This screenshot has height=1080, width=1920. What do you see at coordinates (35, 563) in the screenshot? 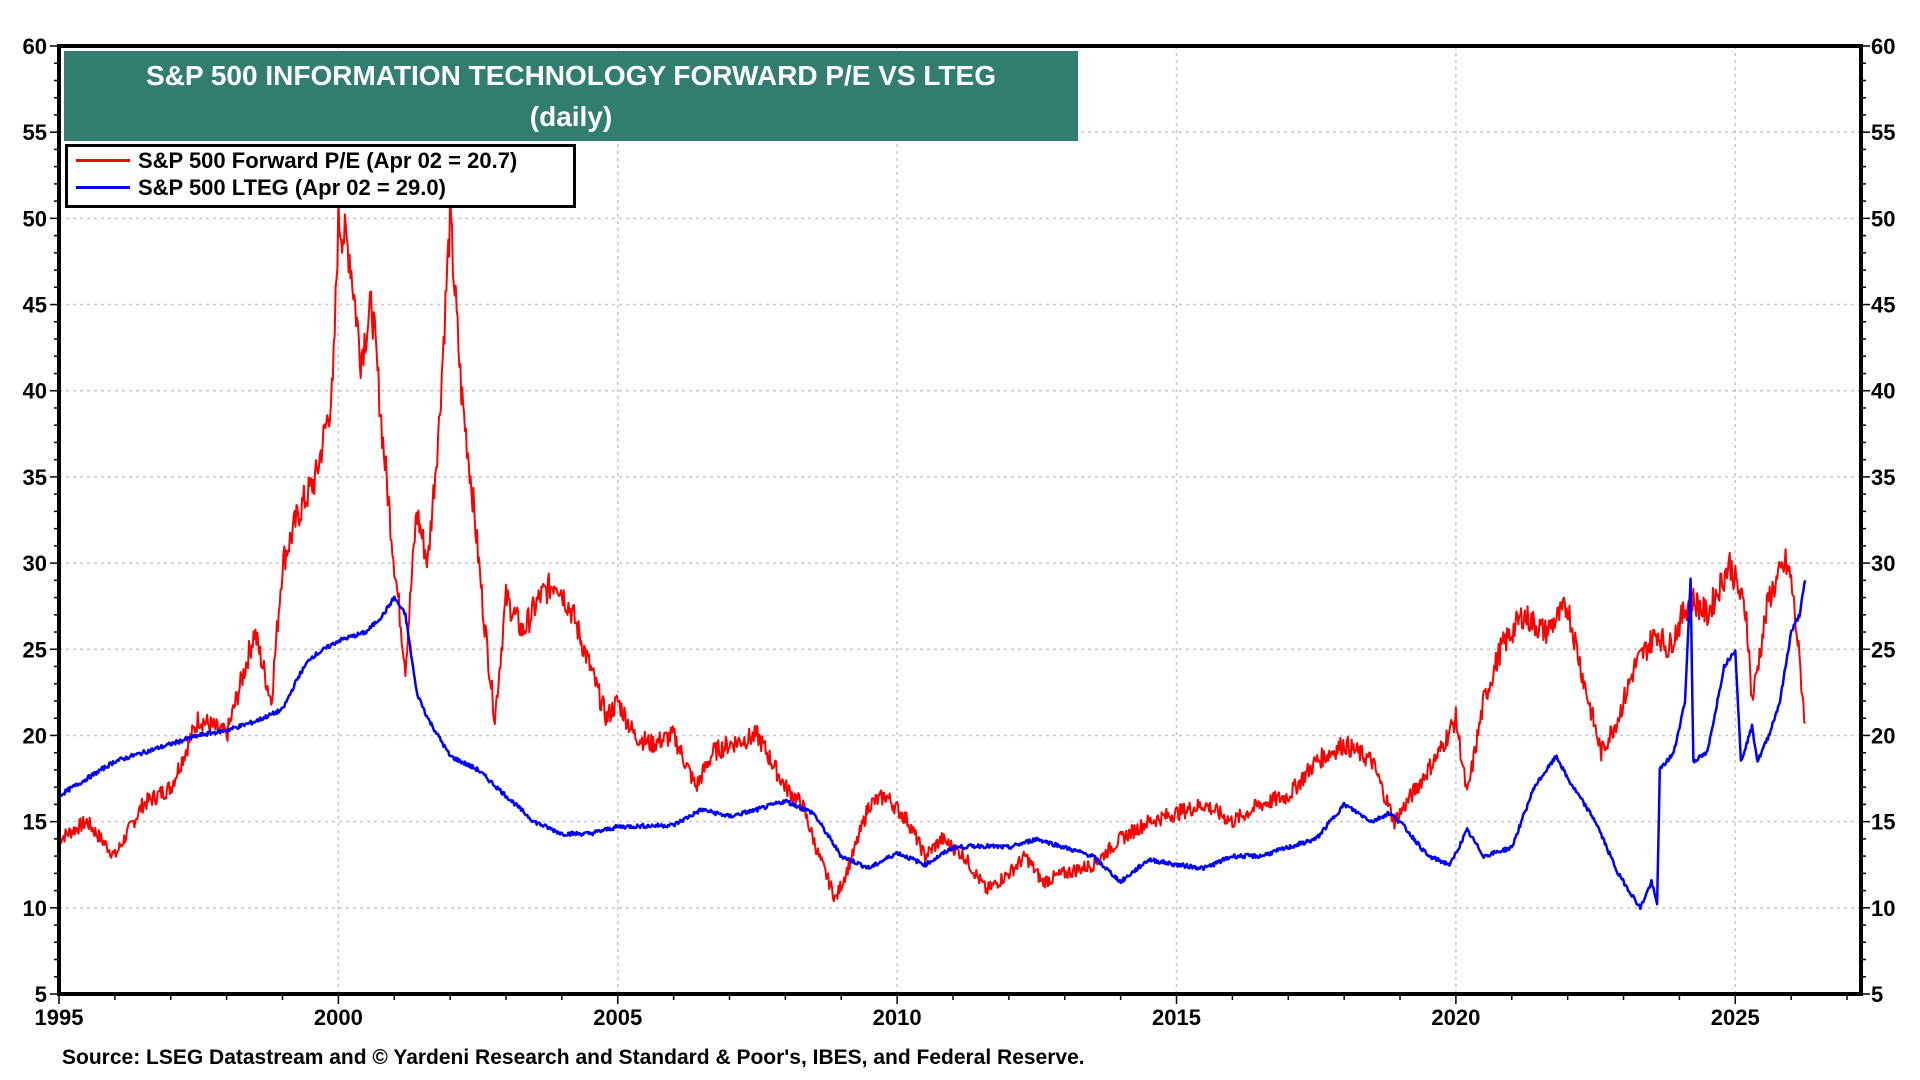
I see `y-tick-label-left: 30` at bounding box center [35, 563].